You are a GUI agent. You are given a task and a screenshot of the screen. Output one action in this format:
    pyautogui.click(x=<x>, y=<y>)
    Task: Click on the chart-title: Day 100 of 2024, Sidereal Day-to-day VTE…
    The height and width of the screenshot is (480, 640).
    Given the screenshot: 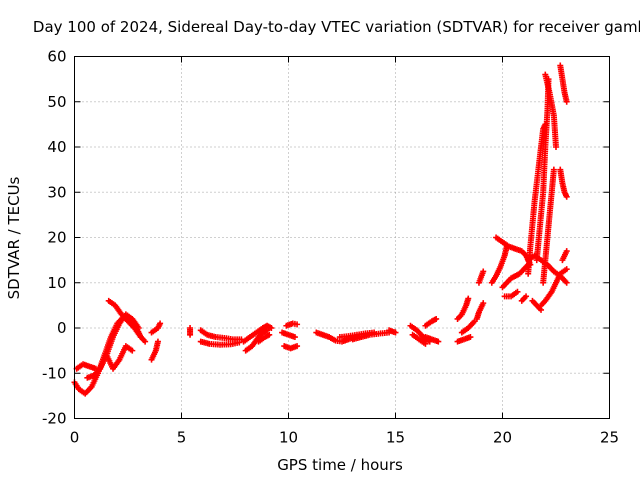 What is the action you would take?
    pyautogui.click(x=336, y=27)
    